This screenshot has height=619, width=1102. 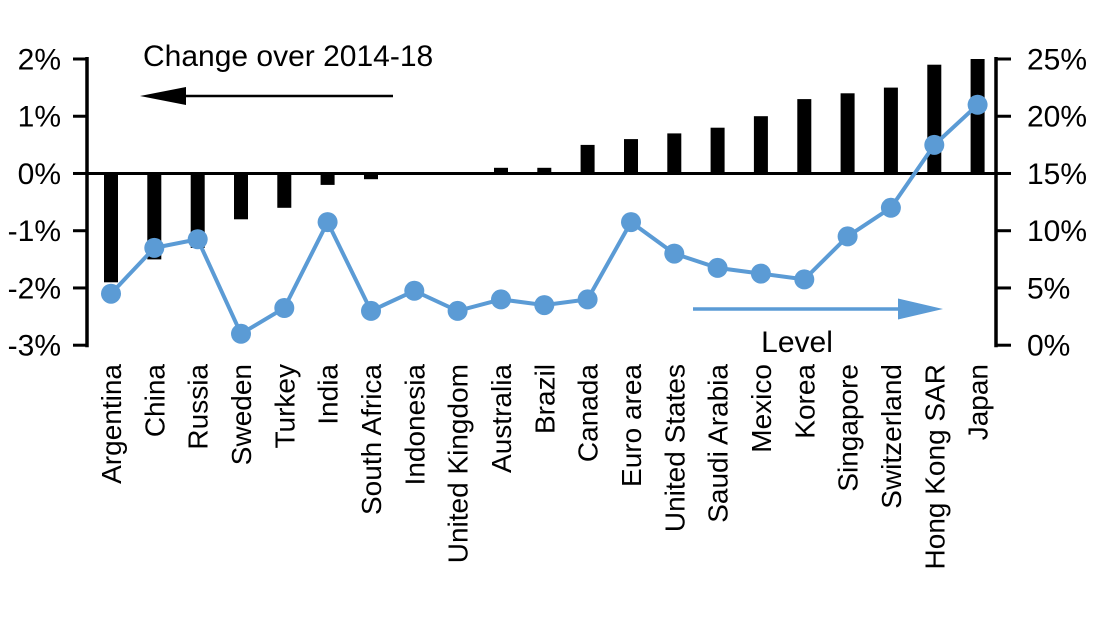 What do you see at coordinates (241, 333) in the screenshot?
I see `marker-Sweden` at bounding box center [241, 333].